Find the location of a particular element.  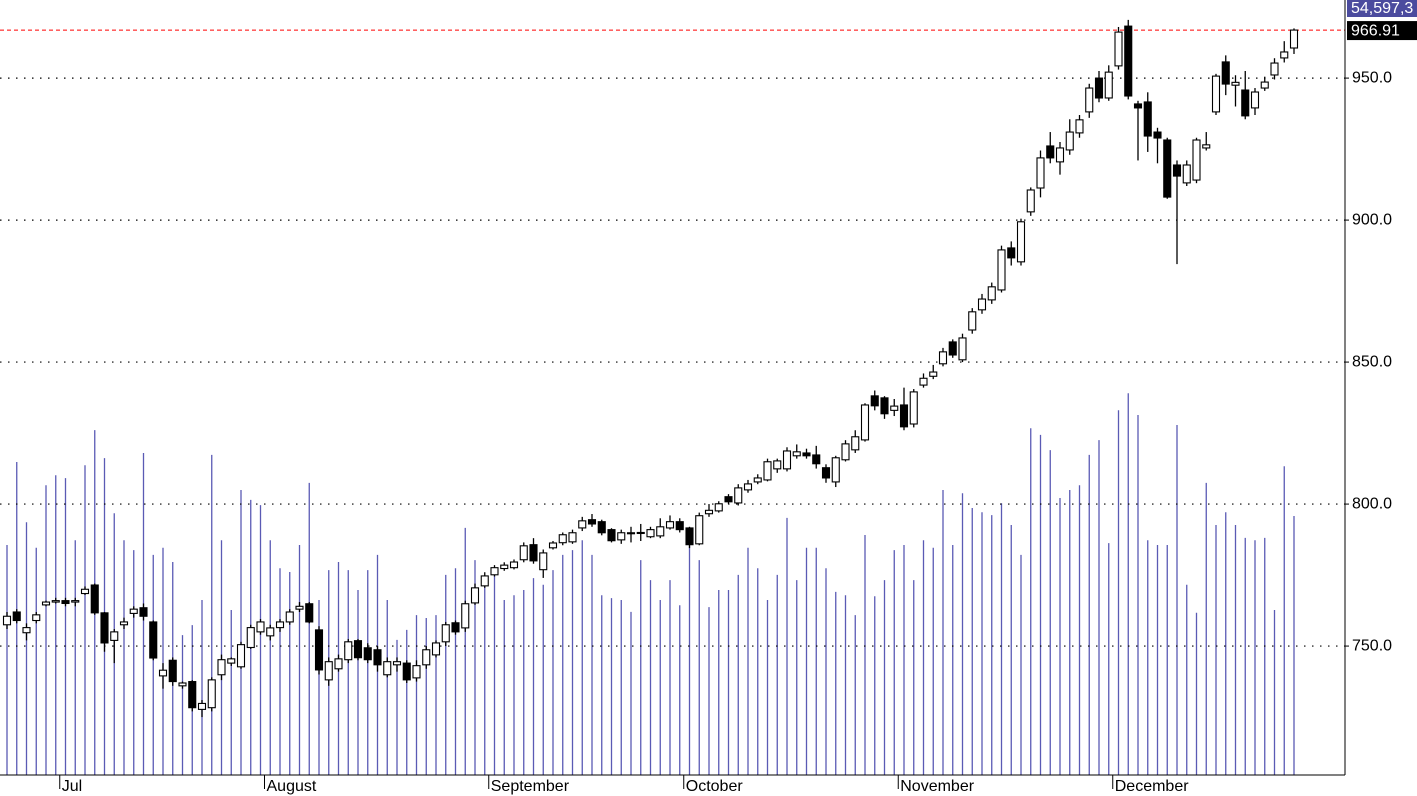

last-close-box is located at coordinates (1382, 31).